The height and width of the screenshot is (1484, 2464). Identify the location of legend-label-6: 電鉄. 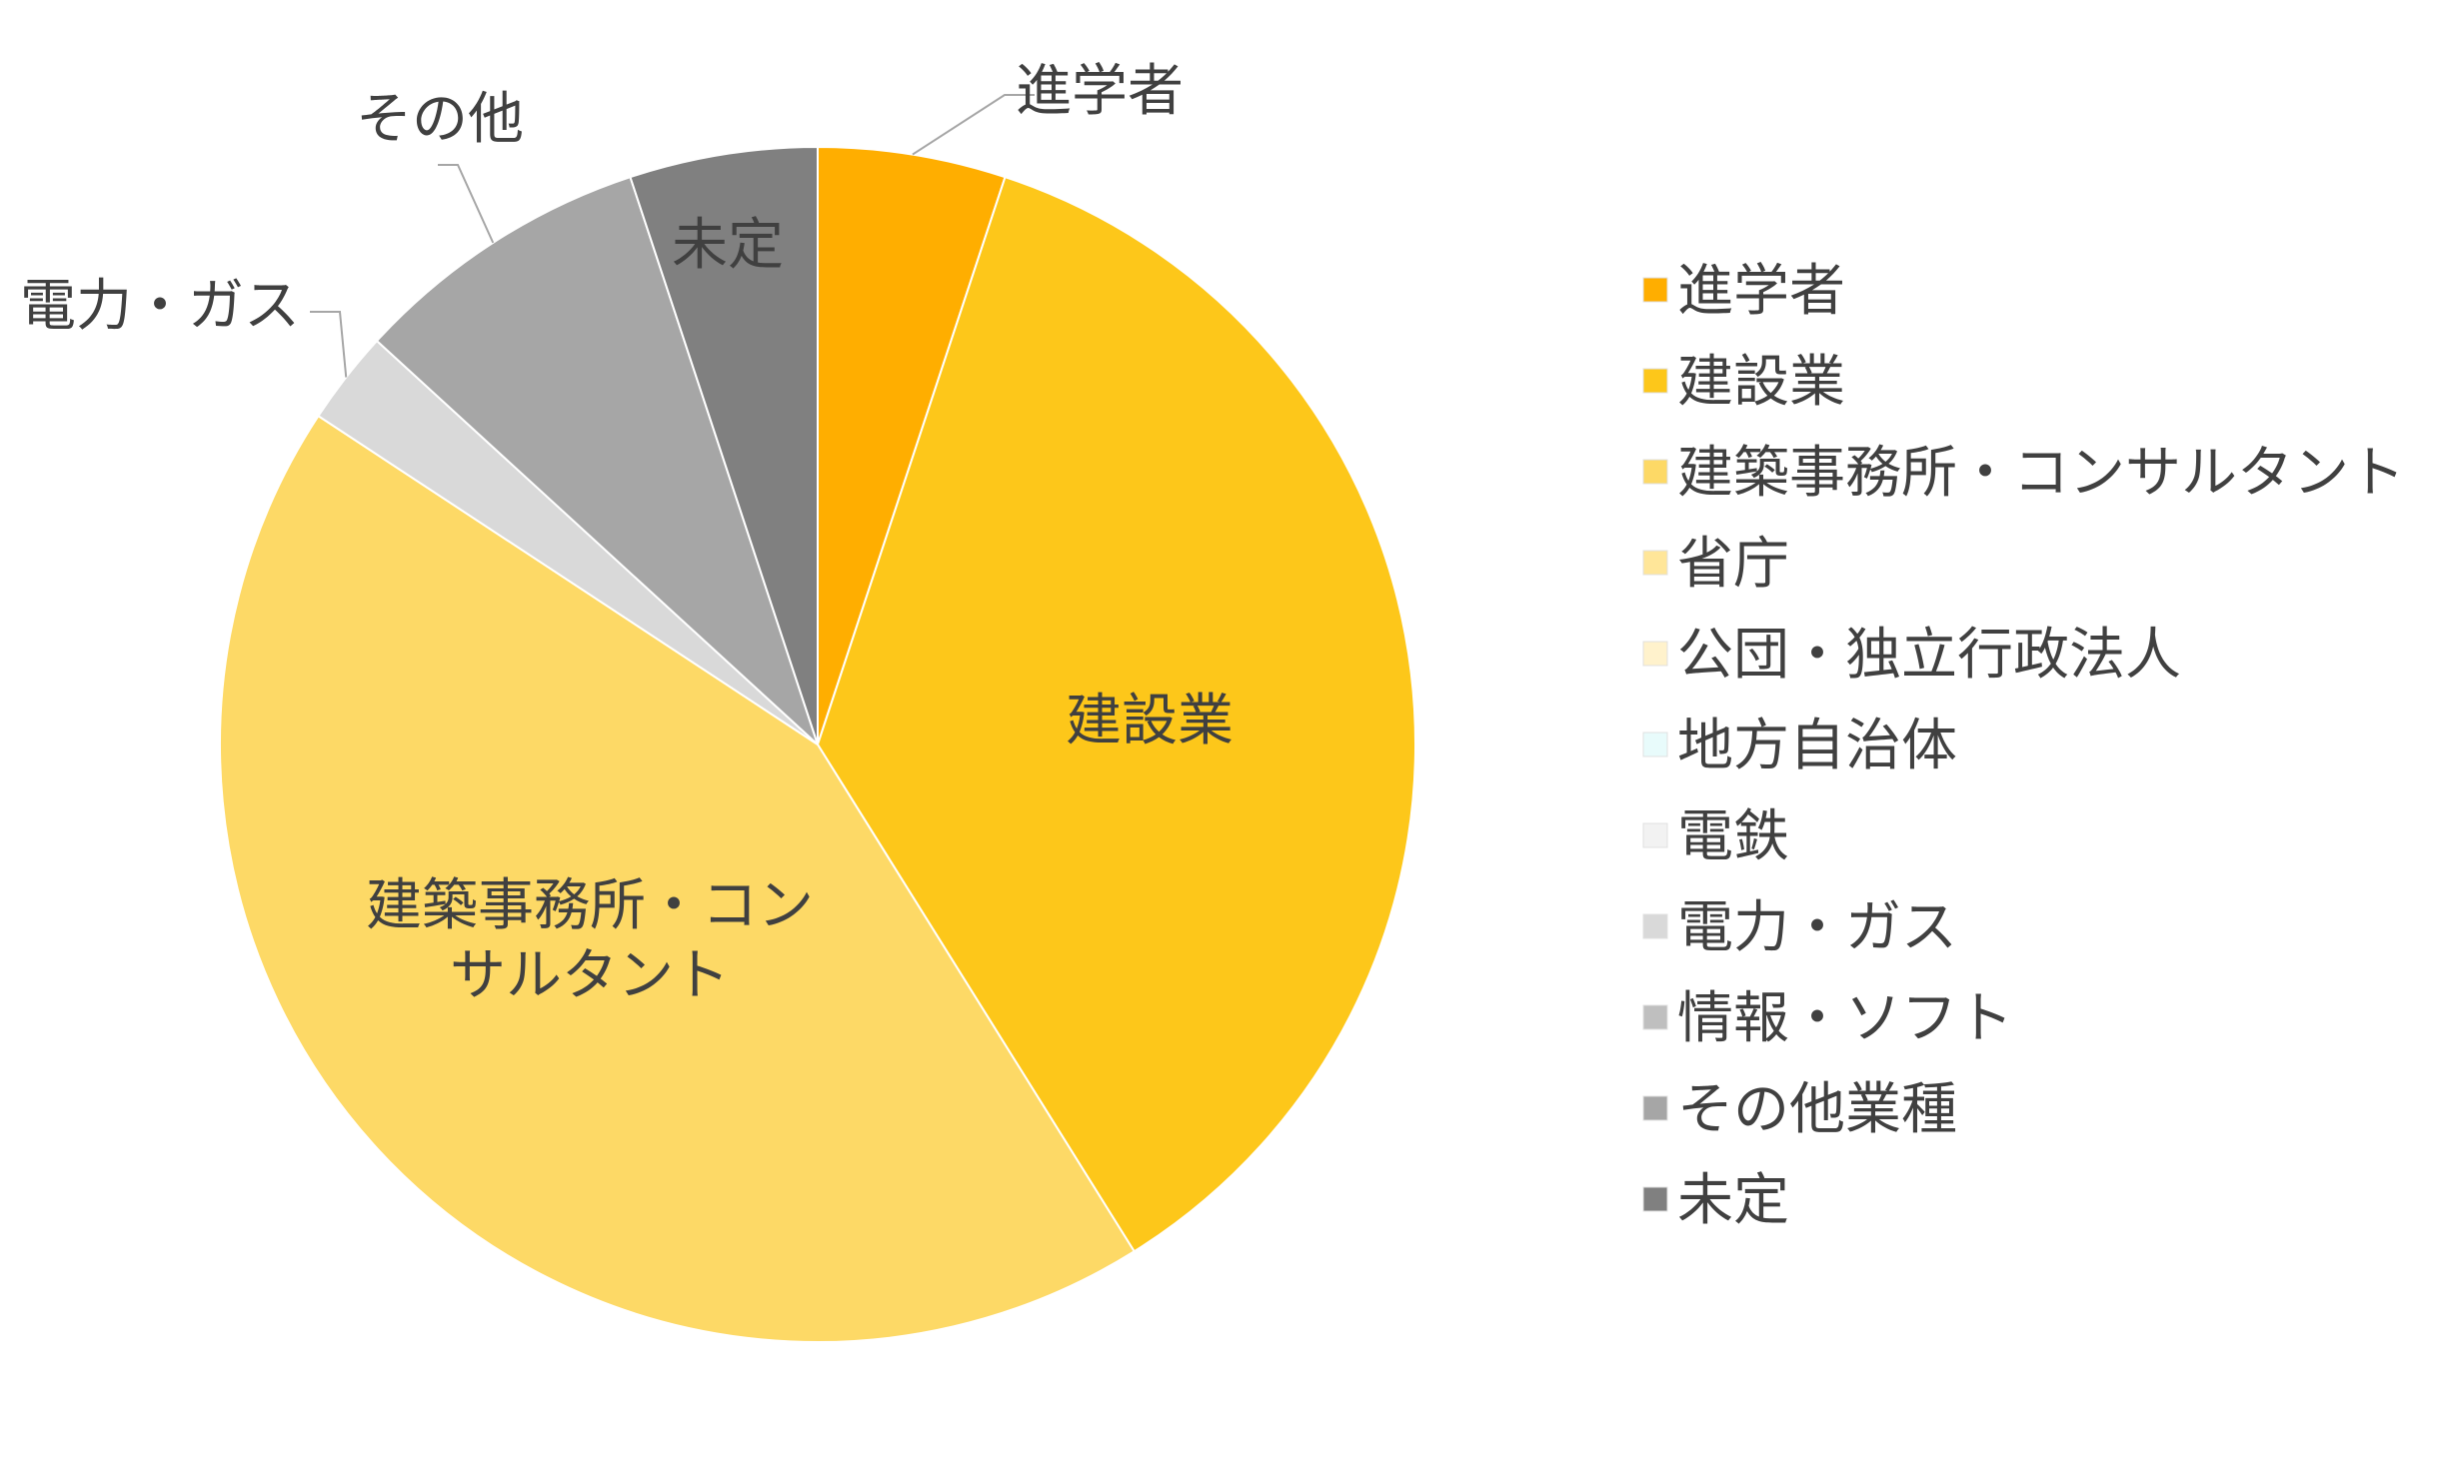
(1733, 836).